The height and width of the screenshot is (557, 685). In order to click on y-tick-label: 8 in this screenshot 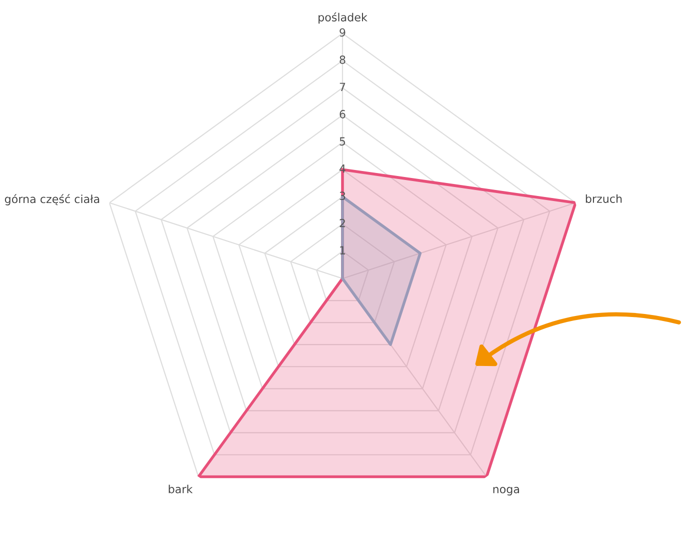, I will do `click(343, 59)`.